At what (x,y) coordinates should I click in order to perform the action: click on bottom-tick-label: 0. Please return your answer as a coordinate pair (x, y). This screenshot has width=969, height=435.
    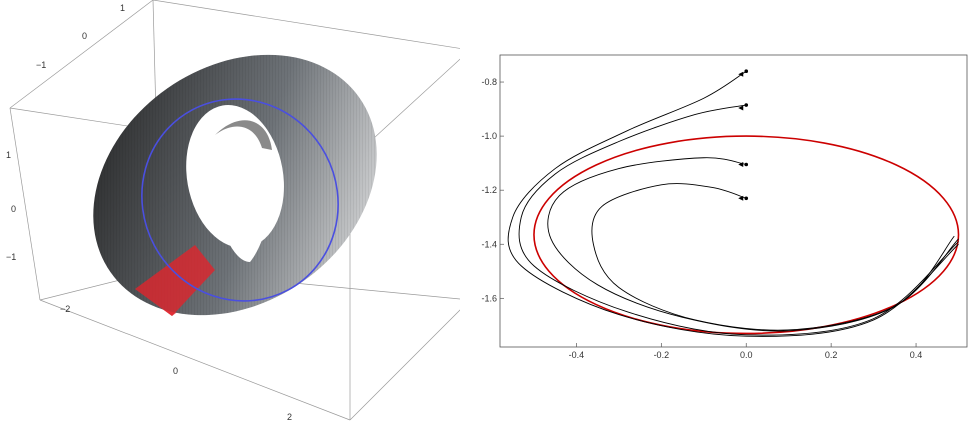
    Looking at the image, I should click on (175, 371).